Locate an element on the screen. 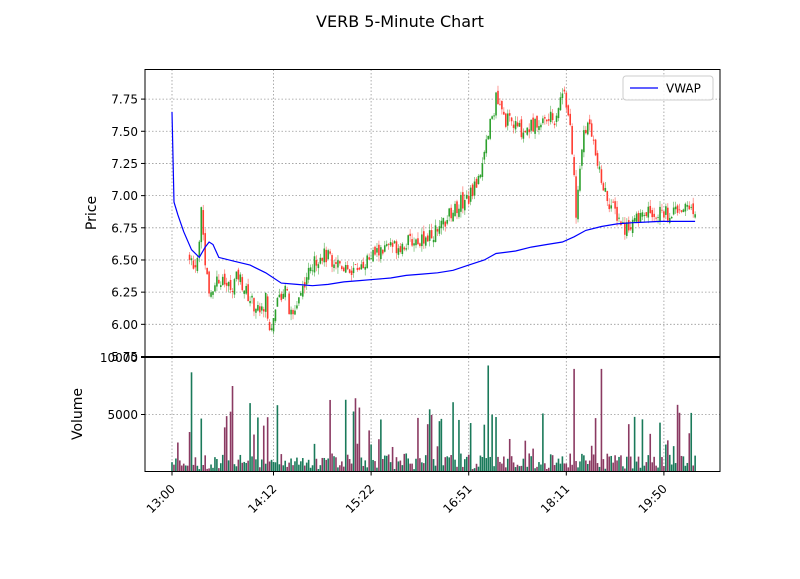 This screenshot has height=579, width=800. x-tick-label: 18:11 is located at coordinates (555, 499).